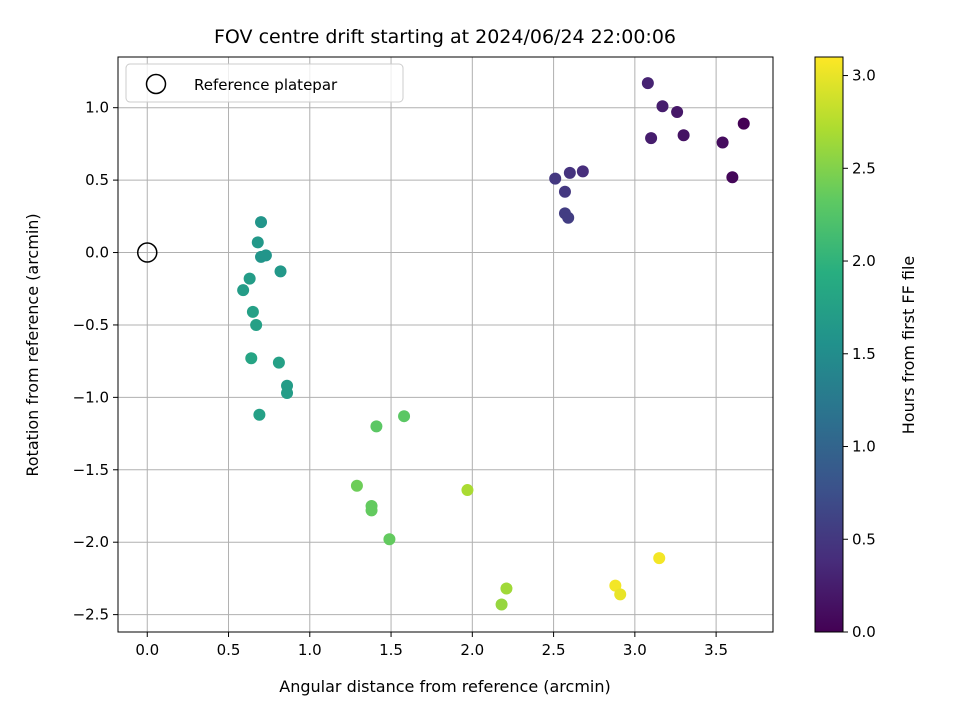 The width and height of the screenshot is (960, 720). I want to click on reference-platepar-marker, so click(147, 252).